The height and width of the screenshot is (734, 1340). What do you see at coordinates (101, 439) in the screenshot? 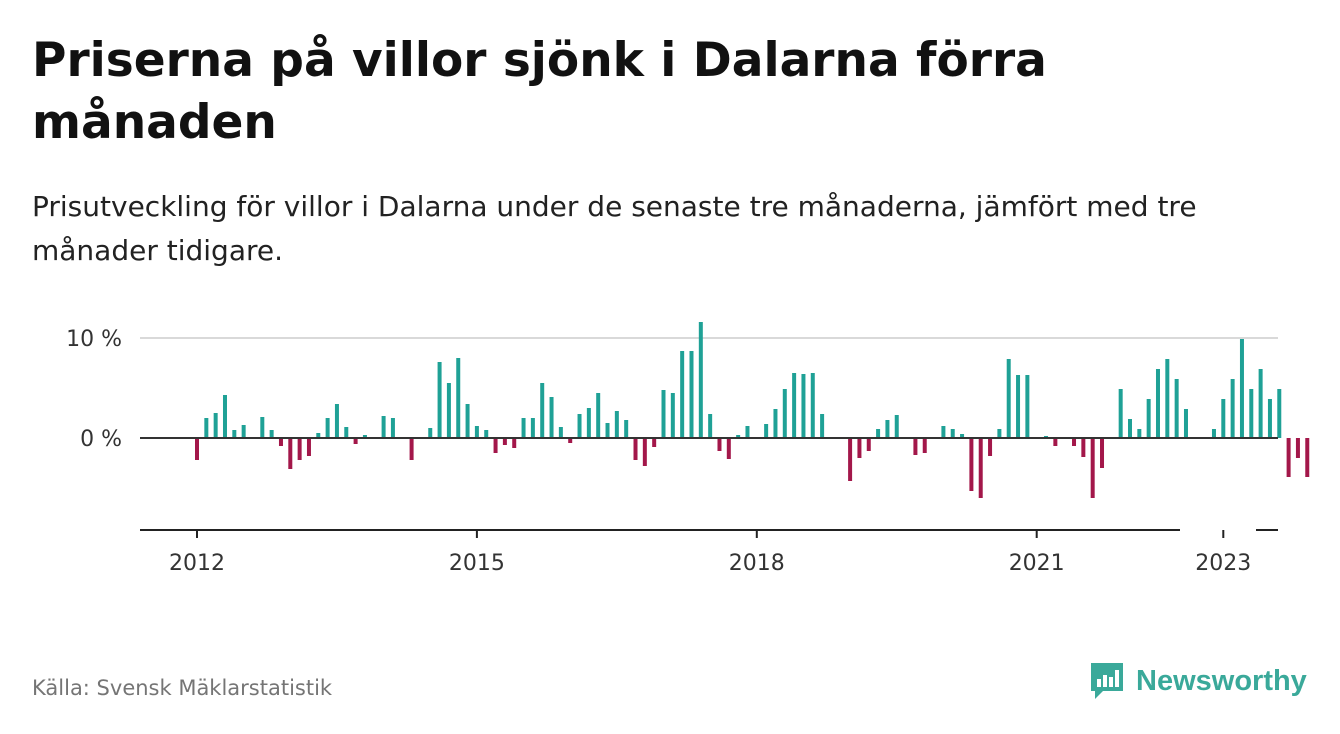
I see `y-tick-label: 0 %` at bounding box center [101, 439].